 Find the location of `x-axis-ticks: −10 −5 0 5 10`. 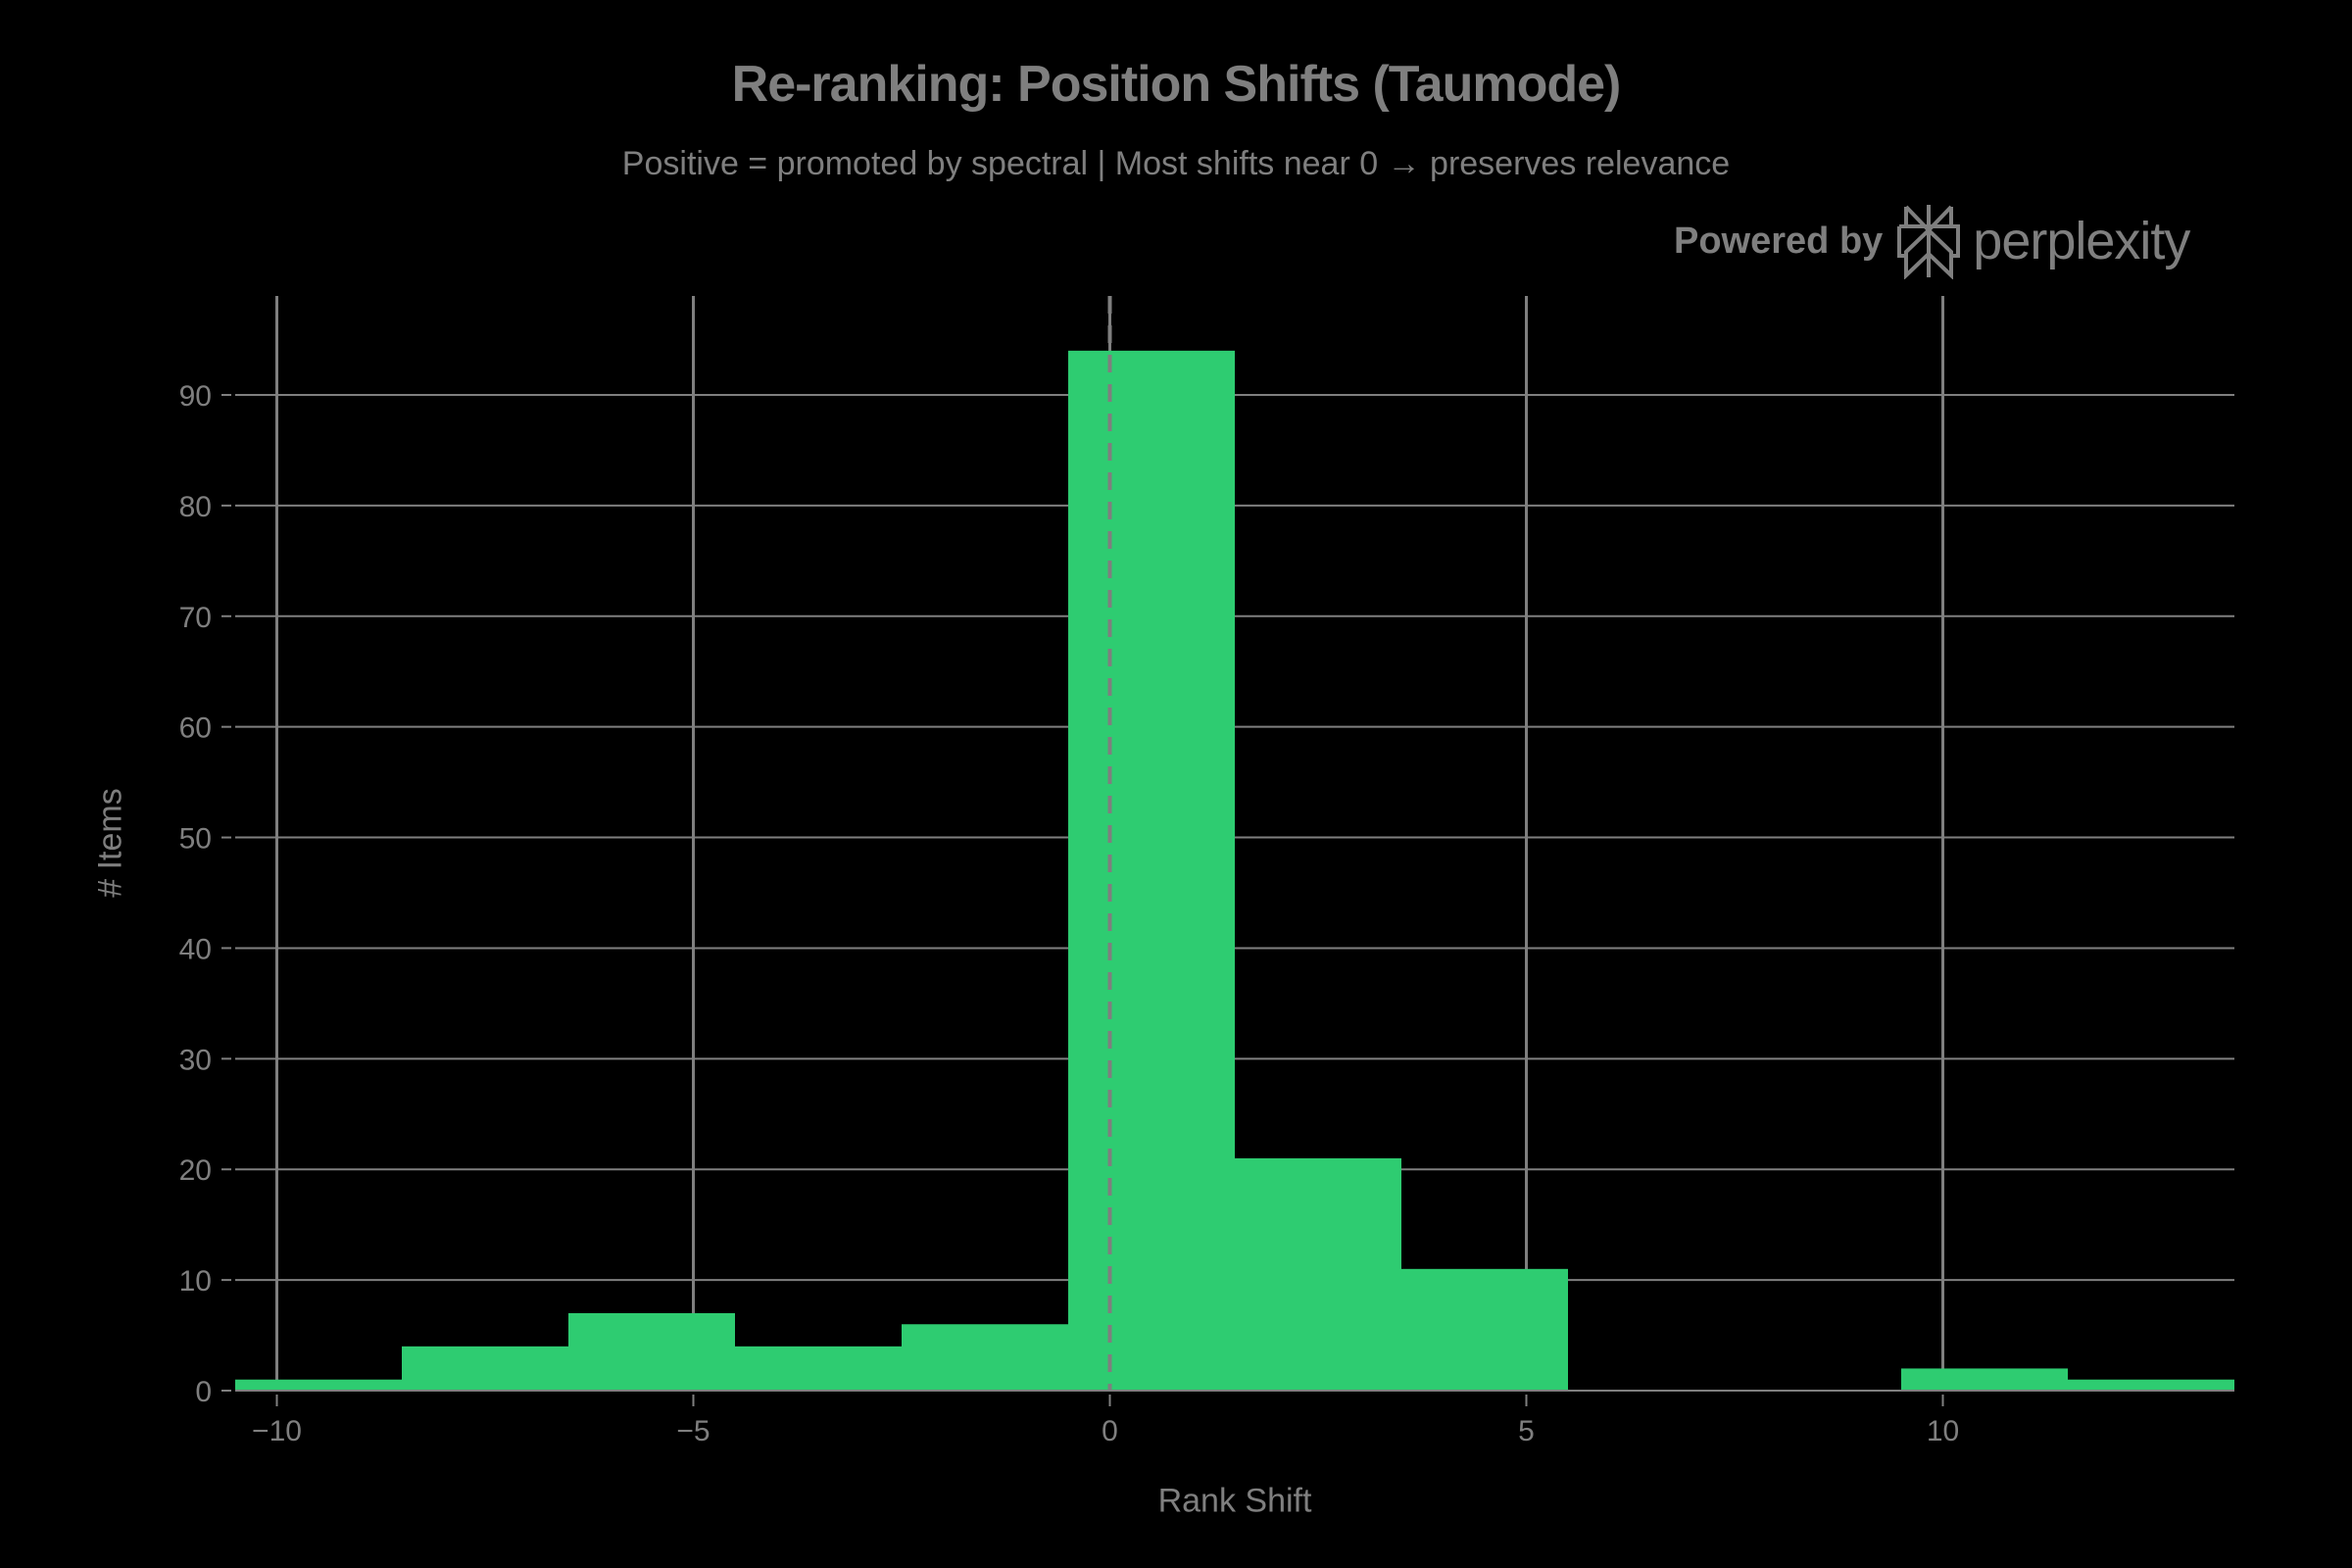

x-axis-ticks: −10 −5 0 5 10 is located at coordinates (1105, 1421).